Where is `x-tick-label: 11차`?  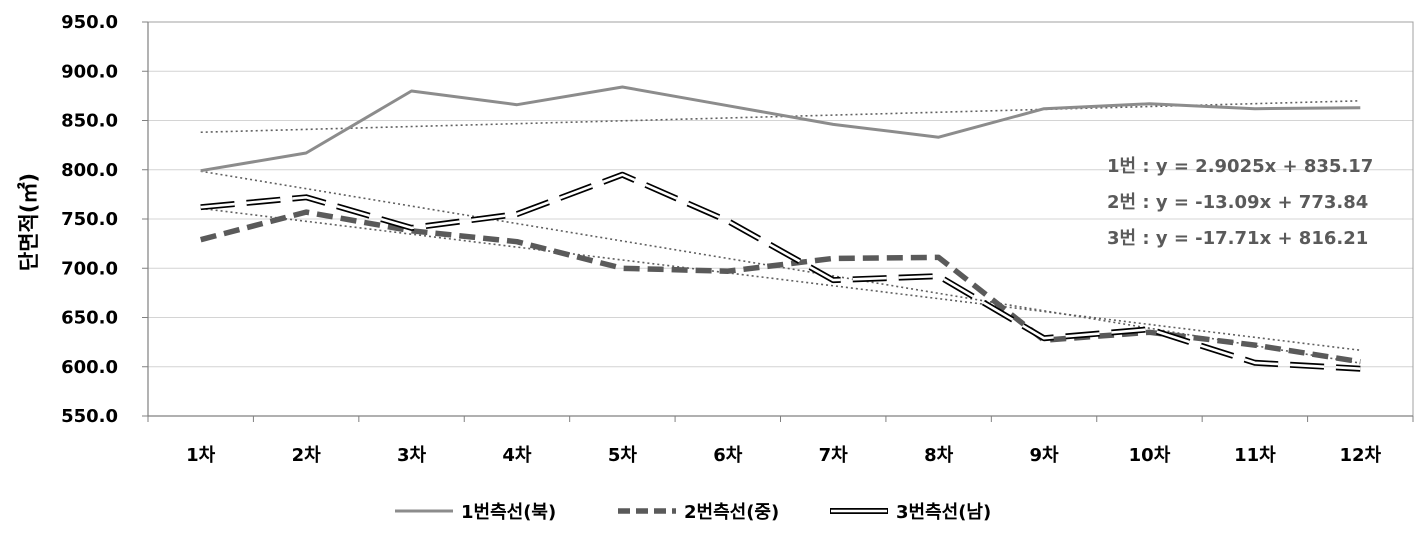
x-tick-label: 11차 is located at coordinates (1255, 455).